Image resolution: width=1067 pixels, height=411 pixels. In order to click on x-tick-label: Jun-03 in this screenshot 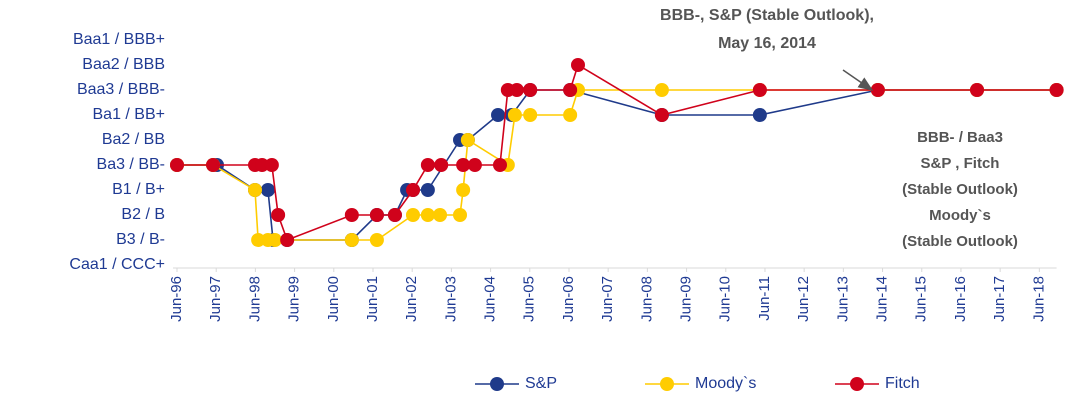, I will do `click(450, 299)`.